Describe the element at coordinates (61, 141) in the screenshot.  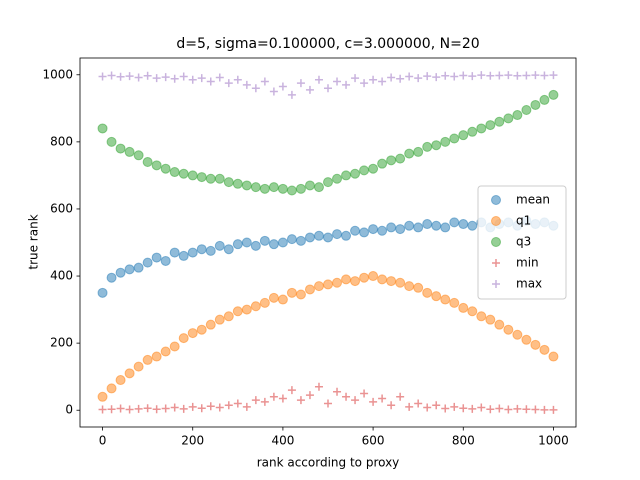
I see `y-tick-label: 800` at that location.